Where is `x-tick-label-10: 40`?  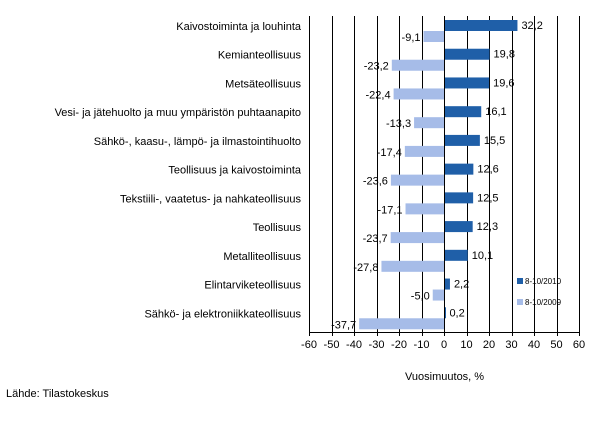 x-tick-label-10: 40 is located at coordinates (534, 345).